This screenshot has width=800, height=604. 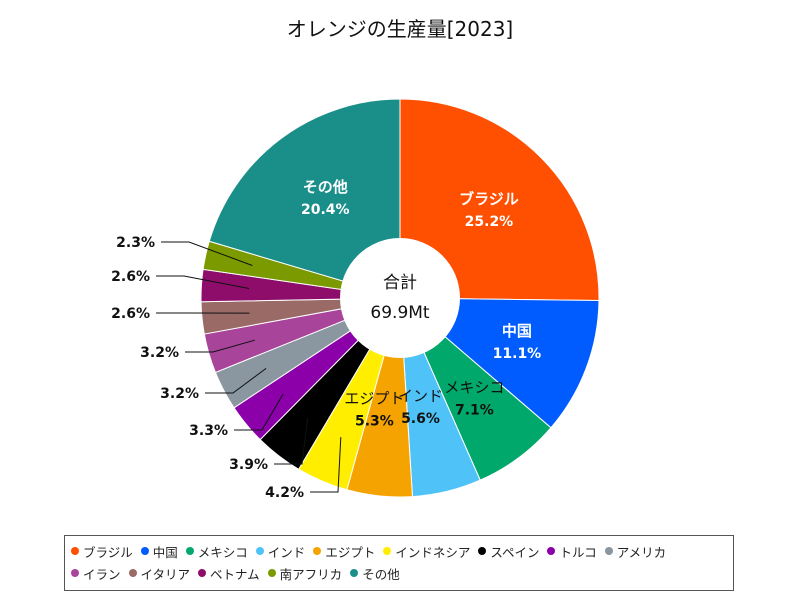 I want to click on legend-item-10: イタリア, so click(x=160, y=573).